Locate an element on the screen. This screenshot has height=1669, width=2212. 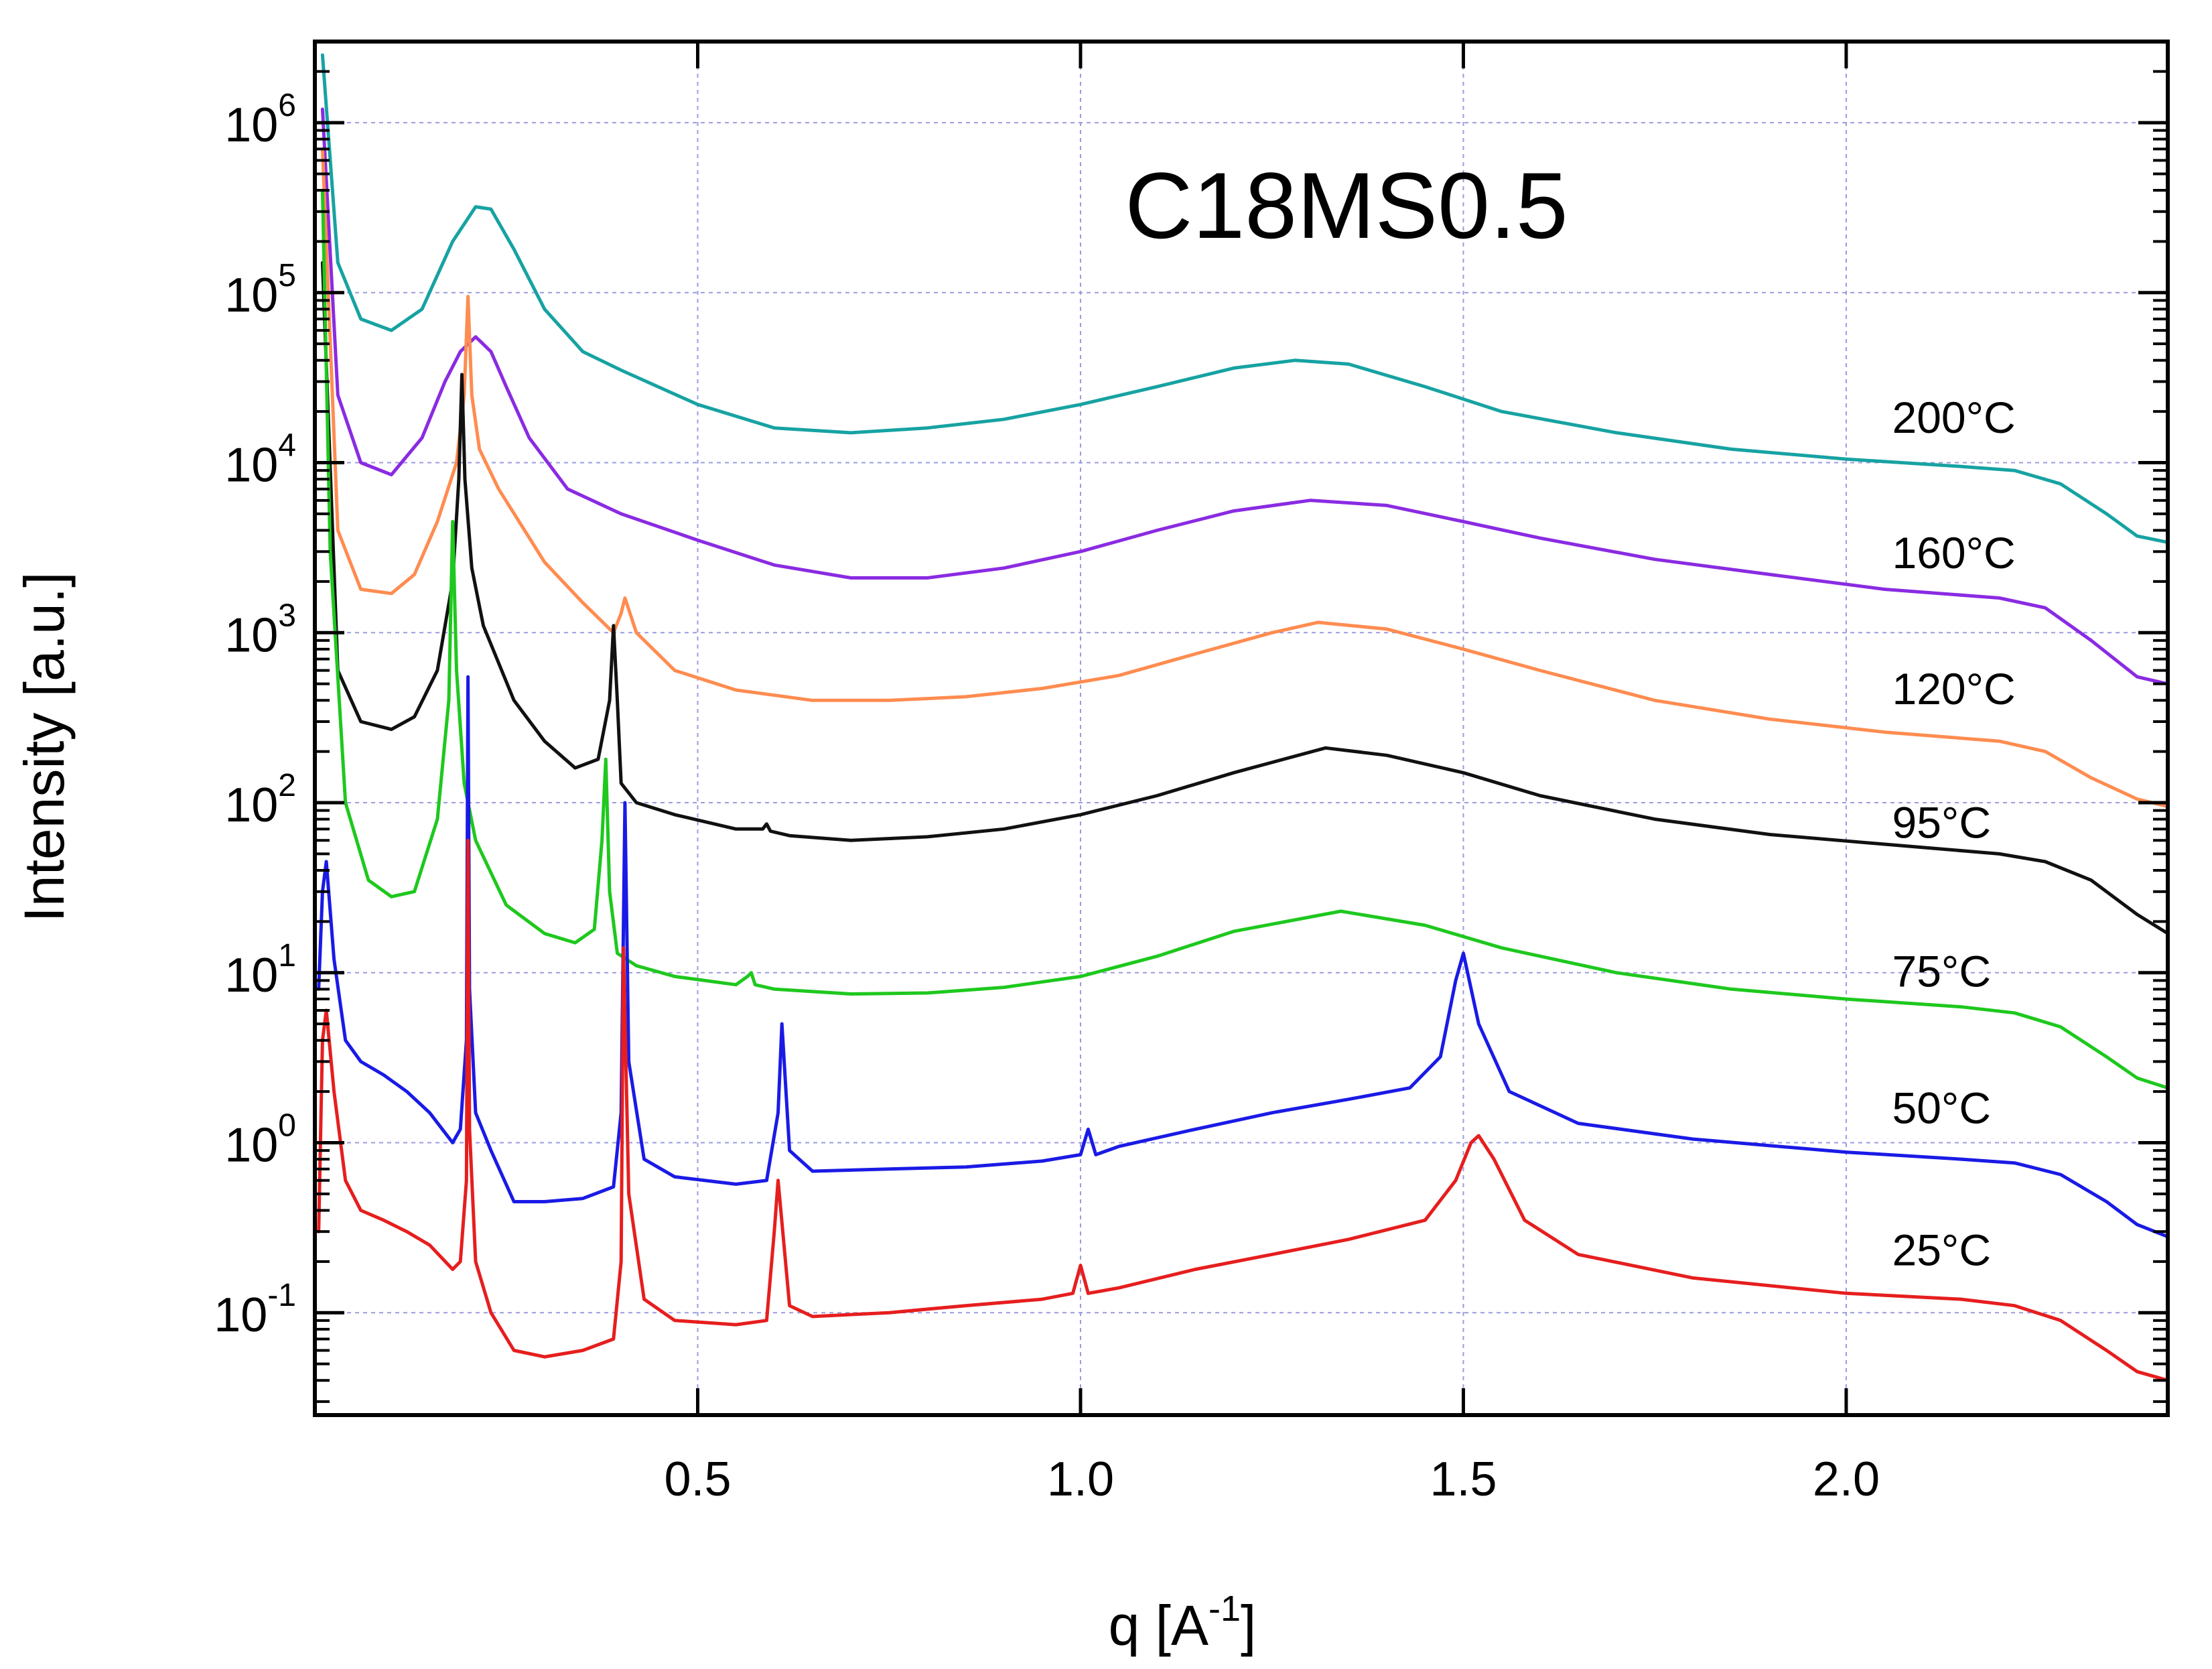
y-tick-label: 10⁴ is located at coordinates (260, 460).